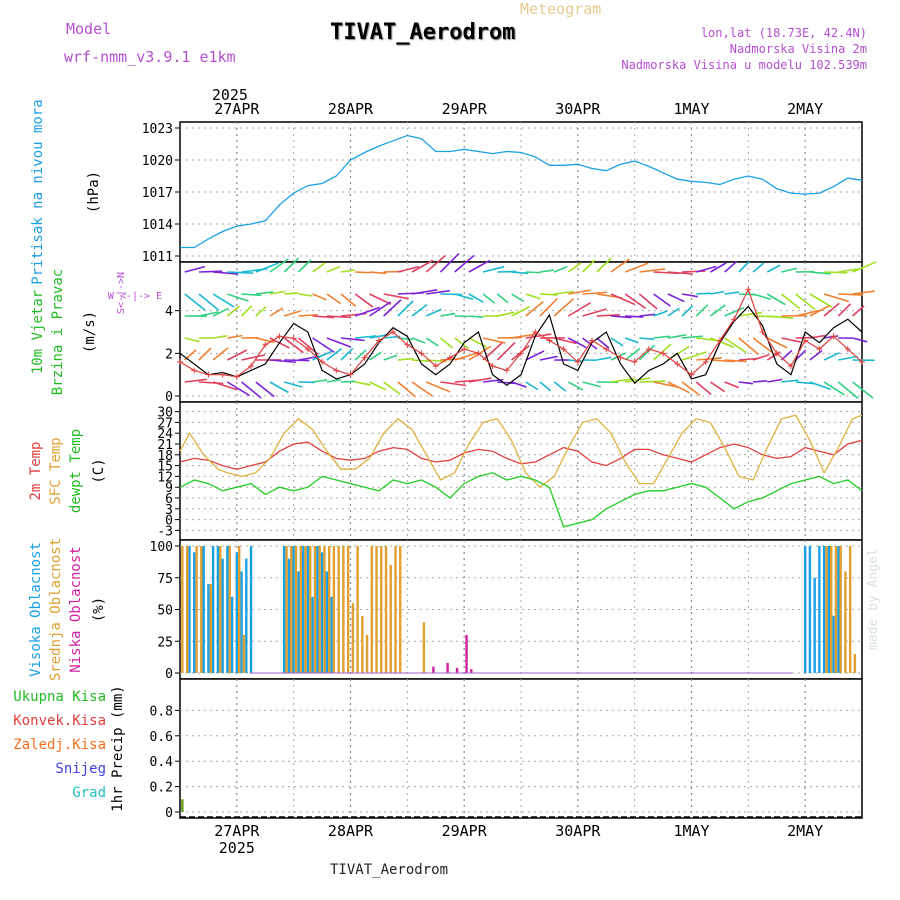 Image resolution: width=900 pixels, height=900 pixels. What do you see at coordinates (161, 711) in the screenshot?
I see `y-tick-label: 0.8` at bounding box center [161, 711].